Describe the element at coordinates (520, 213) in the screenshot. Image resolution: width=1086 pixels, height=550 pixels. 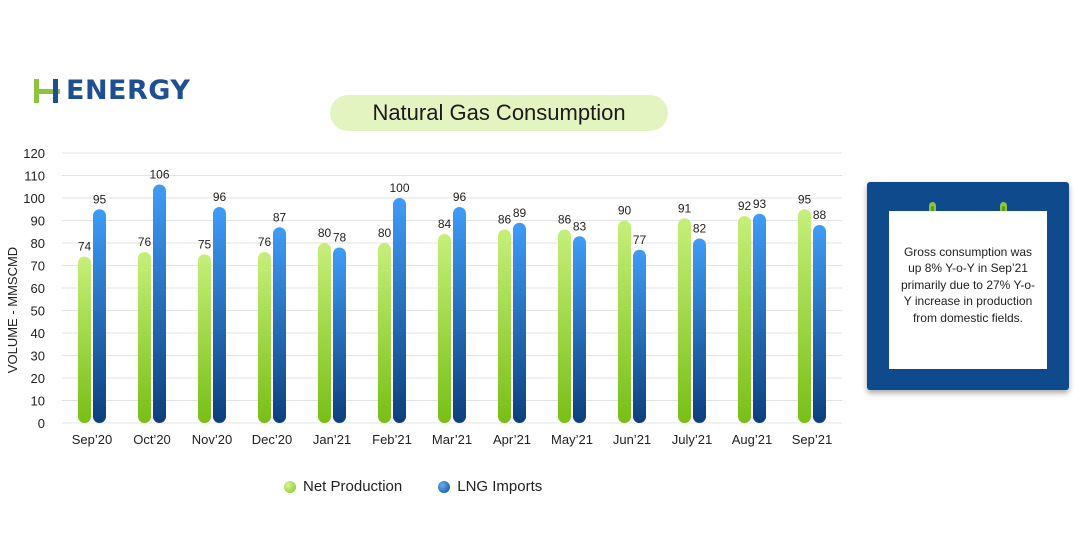
I see `data-label: 89` at that location.